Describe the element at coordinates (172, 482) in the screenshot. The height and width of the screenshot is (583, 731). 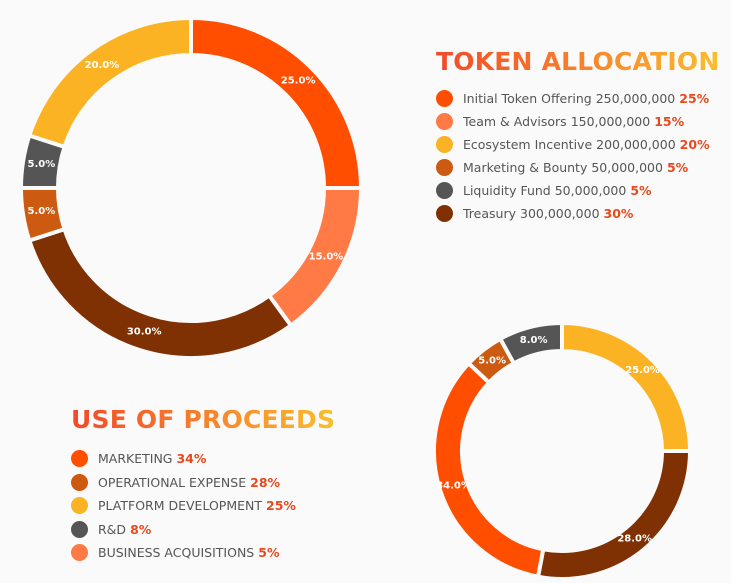
I see `legend-label: OPERATIONAL EXPENSE` at that location.